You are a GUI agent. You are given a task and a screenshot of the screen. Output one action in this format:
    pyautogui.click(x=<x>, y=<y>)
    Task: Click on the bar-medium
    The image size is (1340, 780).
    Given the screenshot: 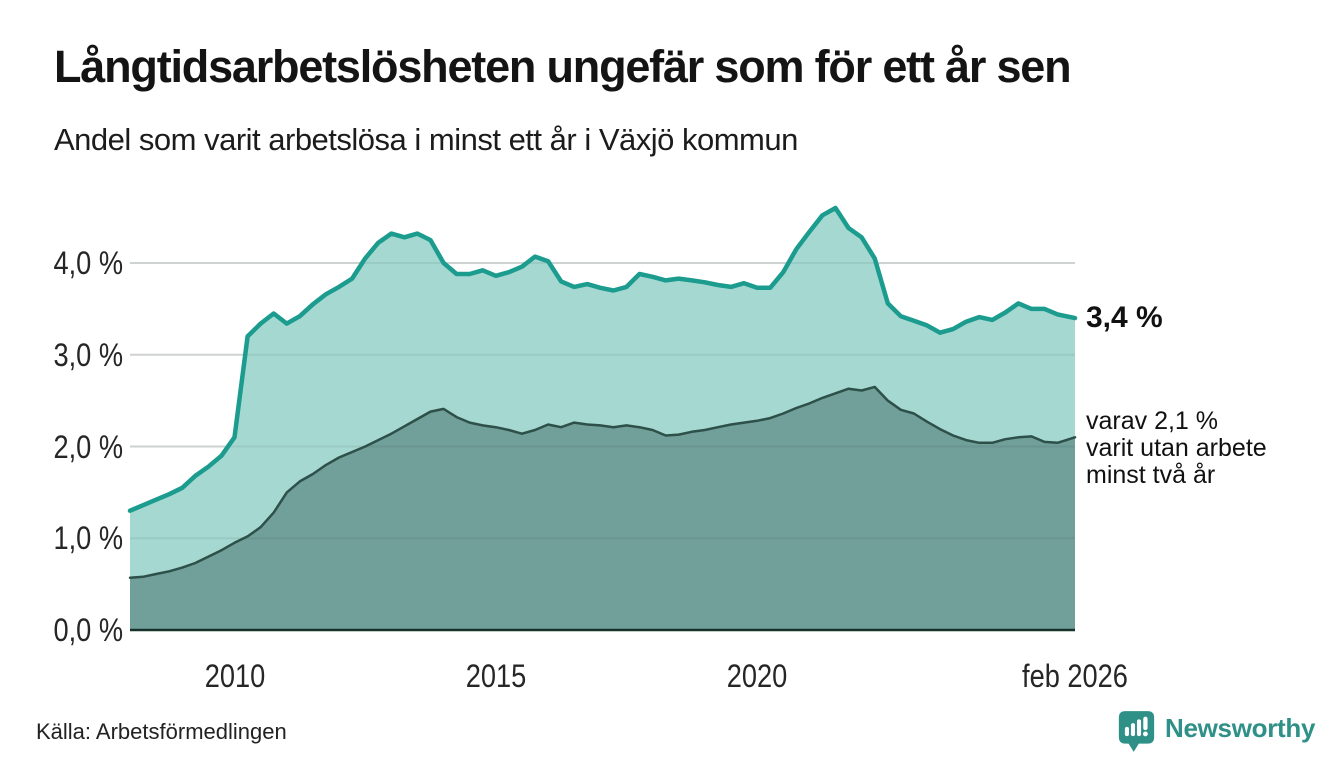 What is the action you would take?
    pyautogui.click(x=1133, y=729)
    